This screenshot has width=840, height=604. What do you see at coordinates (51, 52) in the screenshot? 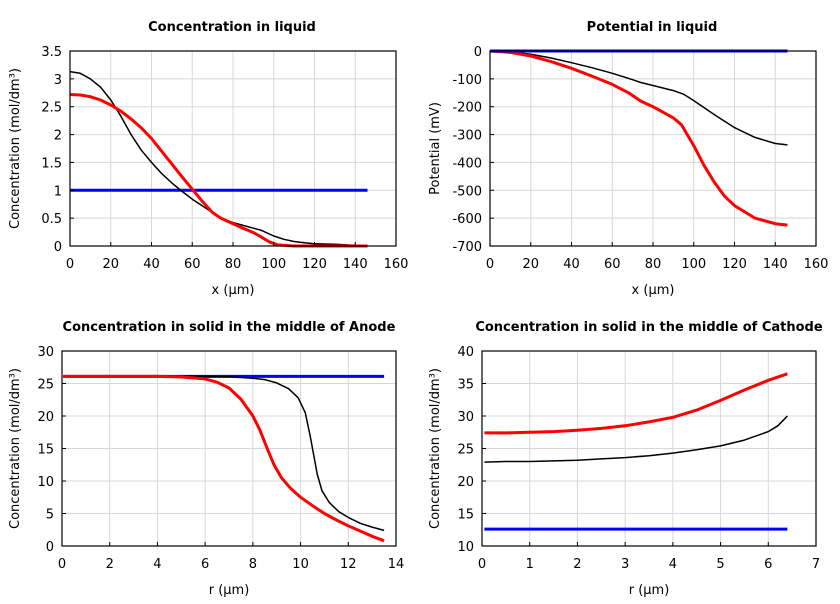
I see `y-tick-label: 3.5` at bounding box center [51, 52].